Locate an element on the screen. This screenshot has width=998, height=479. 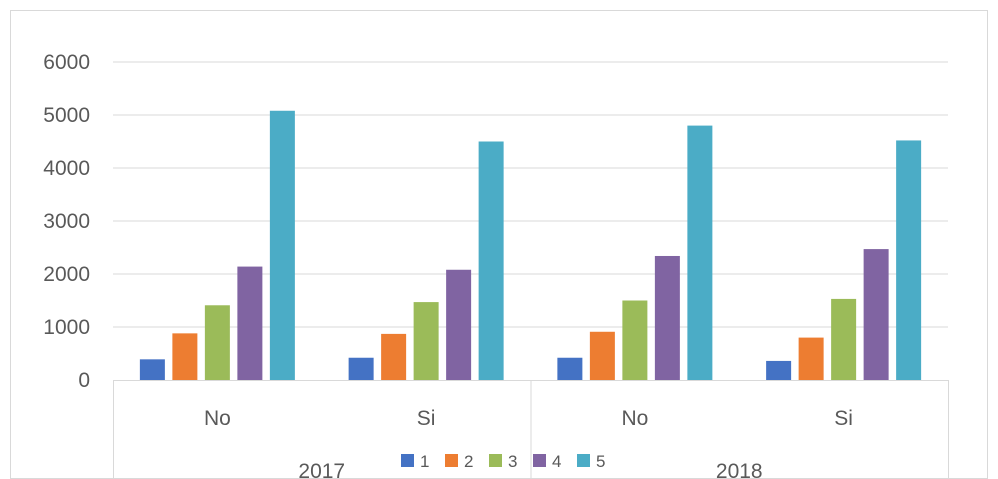
legend-label: 3 is located at coordinates (512, 461).